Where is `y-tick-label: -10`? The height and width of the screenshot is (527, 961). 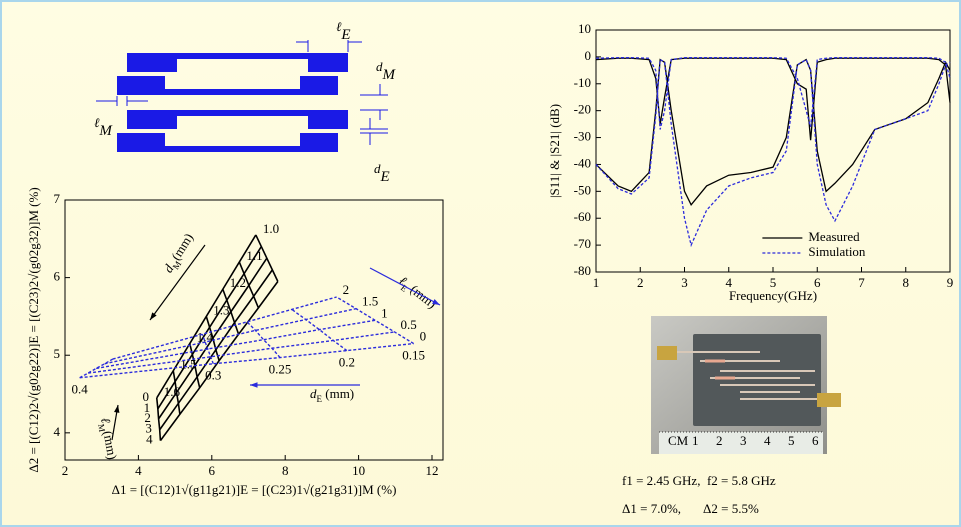
y-tick-label: -10 is located at coordinates (582, 82).